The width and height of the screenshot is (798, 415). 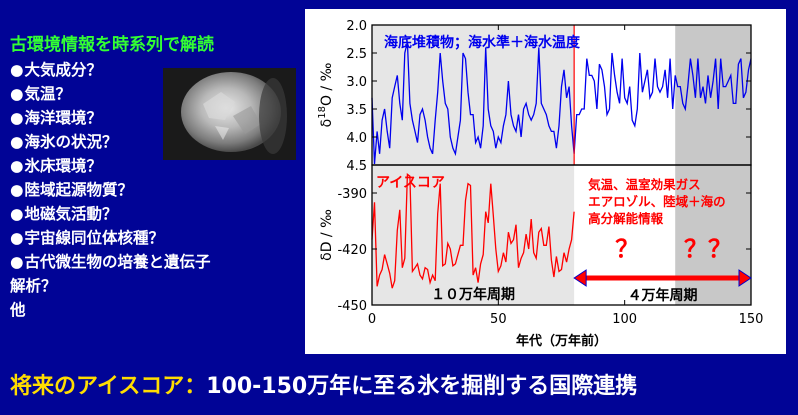 I want to click on x-axis-label: 年代（万年前）, so click(x=561, y=341).